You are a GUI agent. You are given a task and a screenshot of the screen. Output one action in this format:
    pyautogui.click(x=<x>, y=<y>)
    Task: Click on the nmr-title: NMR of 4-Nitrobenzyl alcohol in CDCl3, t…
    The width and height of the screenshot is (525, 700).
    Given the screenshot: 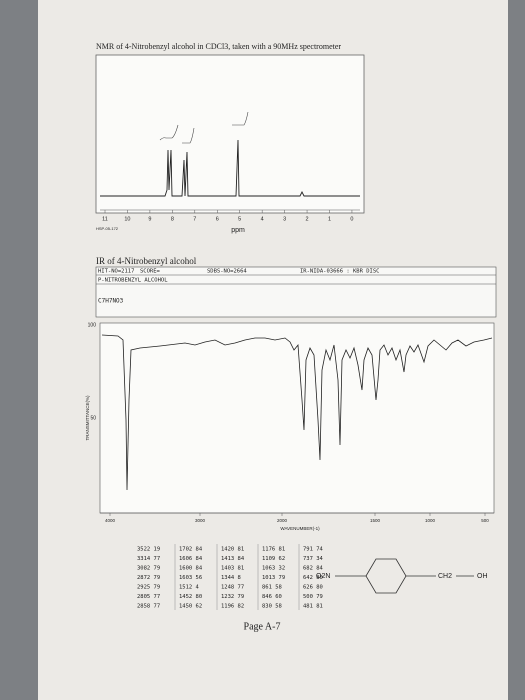 What is the action you would take?
    pyautogui.click(x=218, y=46)
    